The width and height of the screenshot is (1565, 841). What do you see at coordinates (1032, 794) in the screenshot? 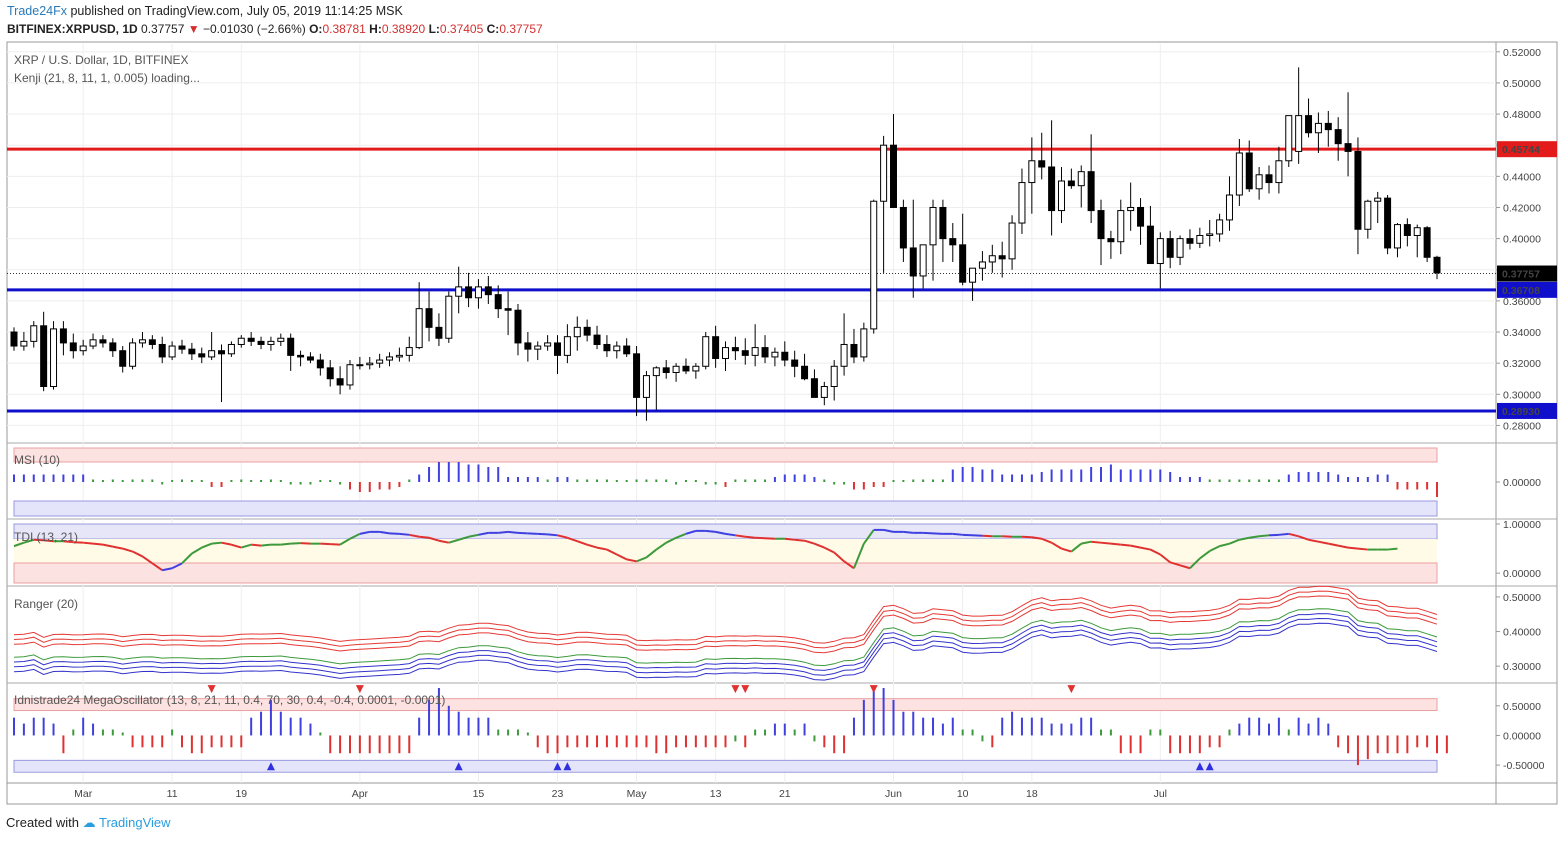
I see `time-tick-label: 18` at bounding box center [1032, 794].